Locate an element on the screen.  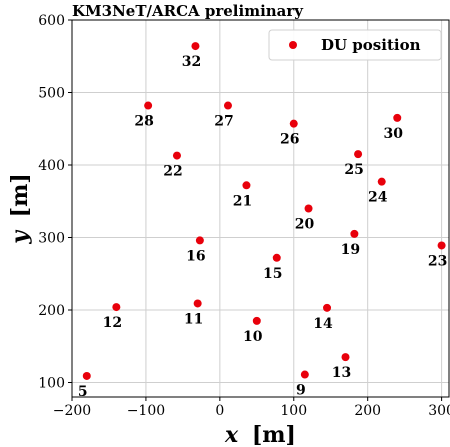
du-label: 32 is located at coordinates (191, 62).